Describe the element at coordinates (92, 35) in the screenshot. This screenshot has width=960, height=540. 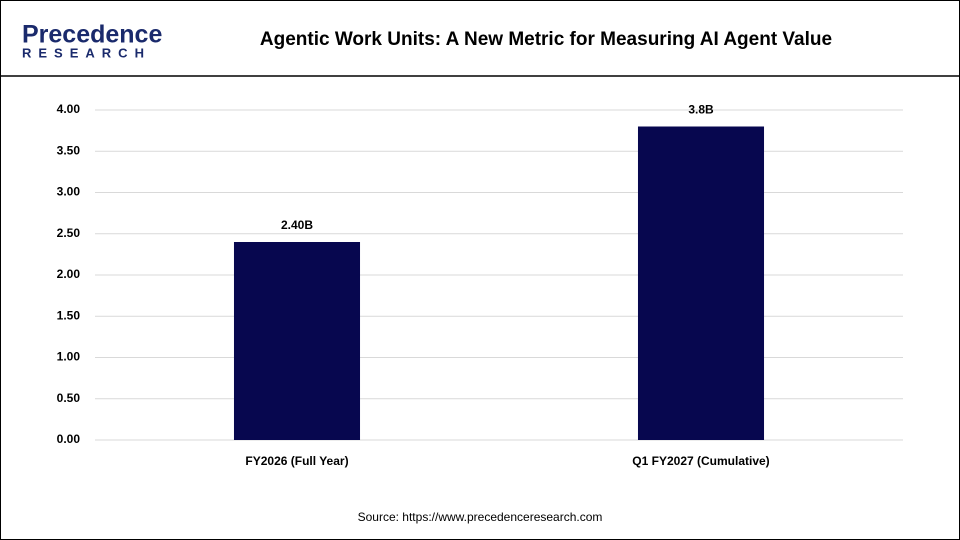
I see `logo-name: Precedence` at that location.